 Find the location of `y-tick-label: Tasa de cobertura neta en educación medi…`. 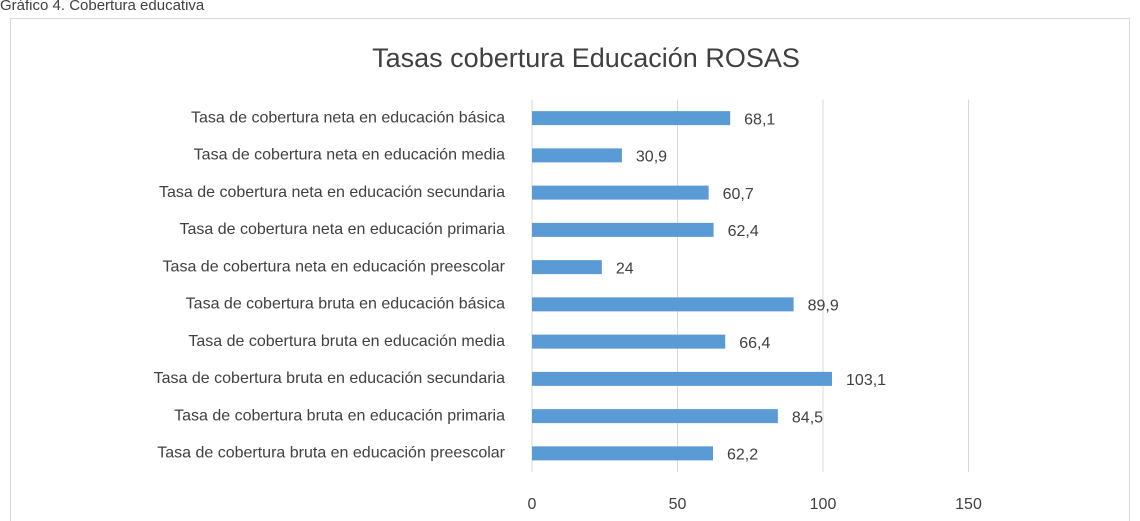

y-tick-label: Tasa de cobertura neta en educación medi… is located at coordinates (349, 155).